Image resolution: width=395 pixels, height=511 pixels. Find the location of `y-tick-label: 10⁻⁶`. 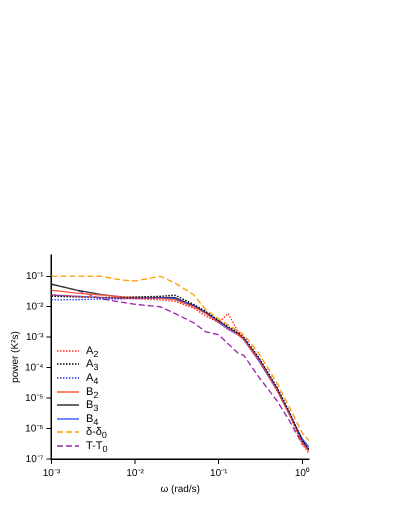

y-tick-label: 10⁻⁶ is located at coordinates (34, 428).